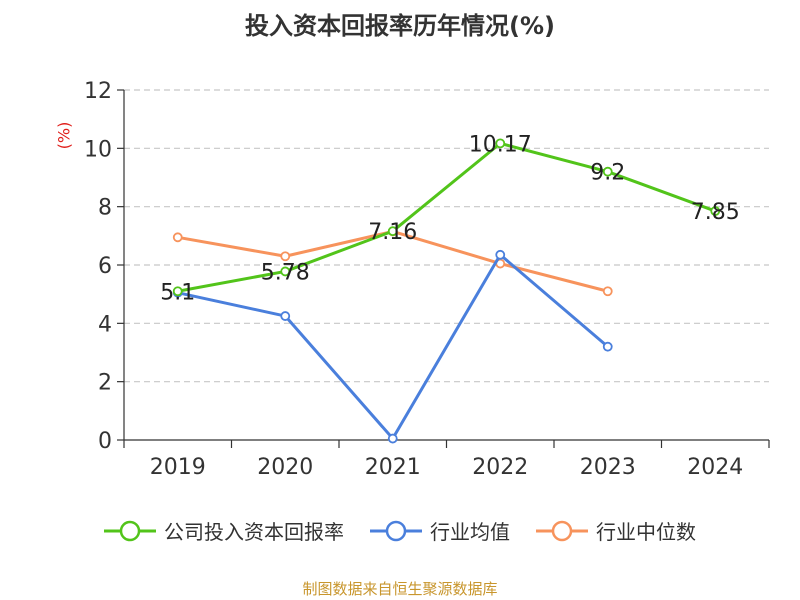  I want to click on data-label: 7.85, so click(715, 212).